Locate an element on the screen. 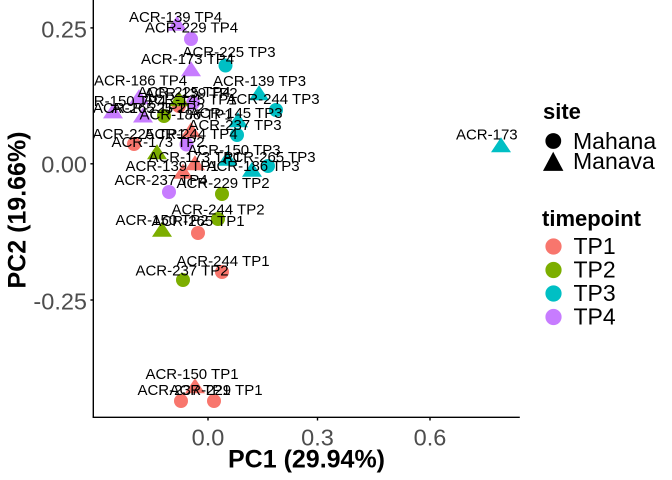  svg-text: ACR-225 TP4 is located at coordinates (183, 92).